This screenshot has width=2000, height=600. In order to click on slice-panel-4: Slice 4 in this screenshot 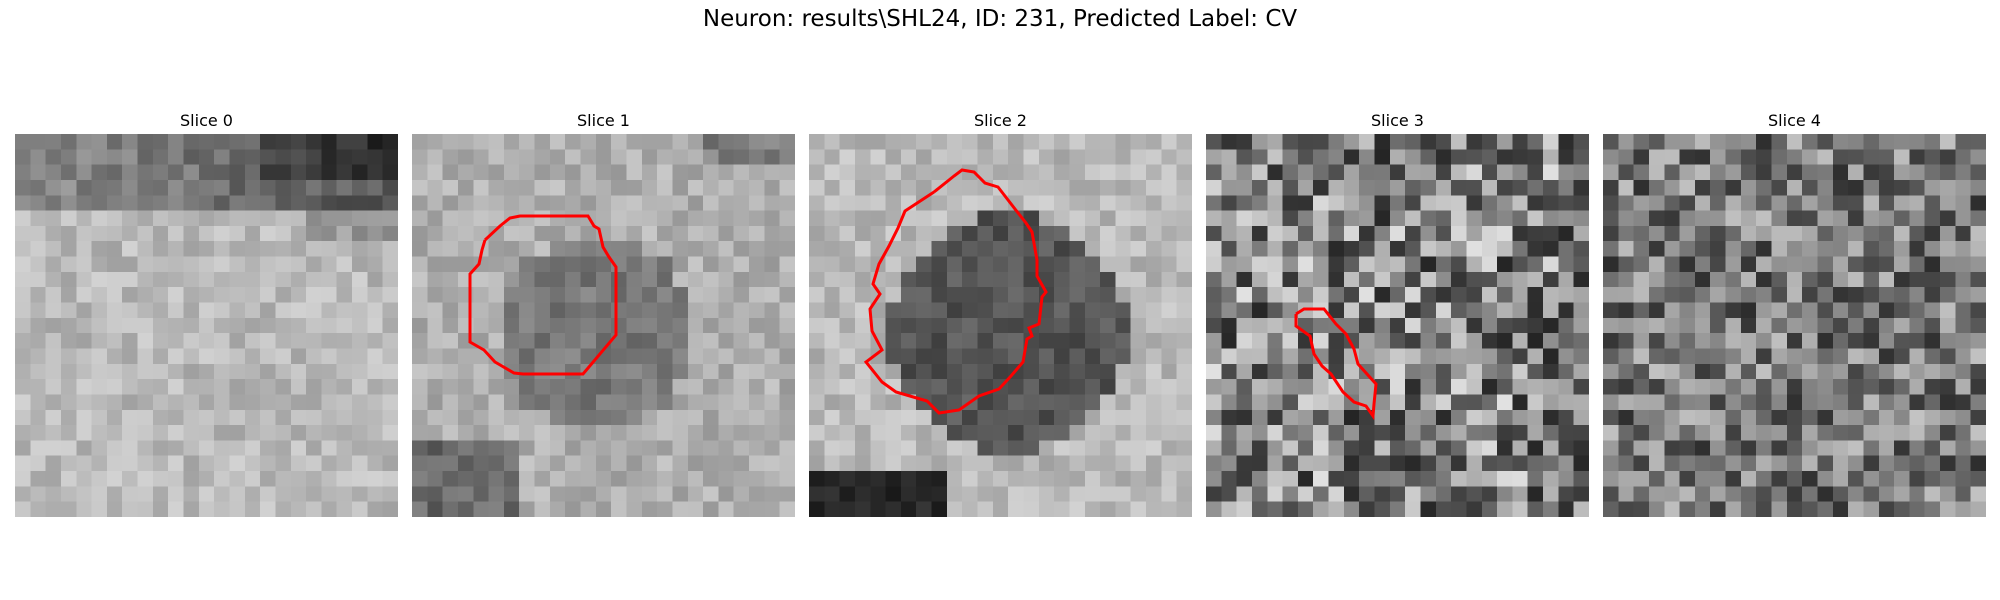, I will do `click(1794, 312)`.